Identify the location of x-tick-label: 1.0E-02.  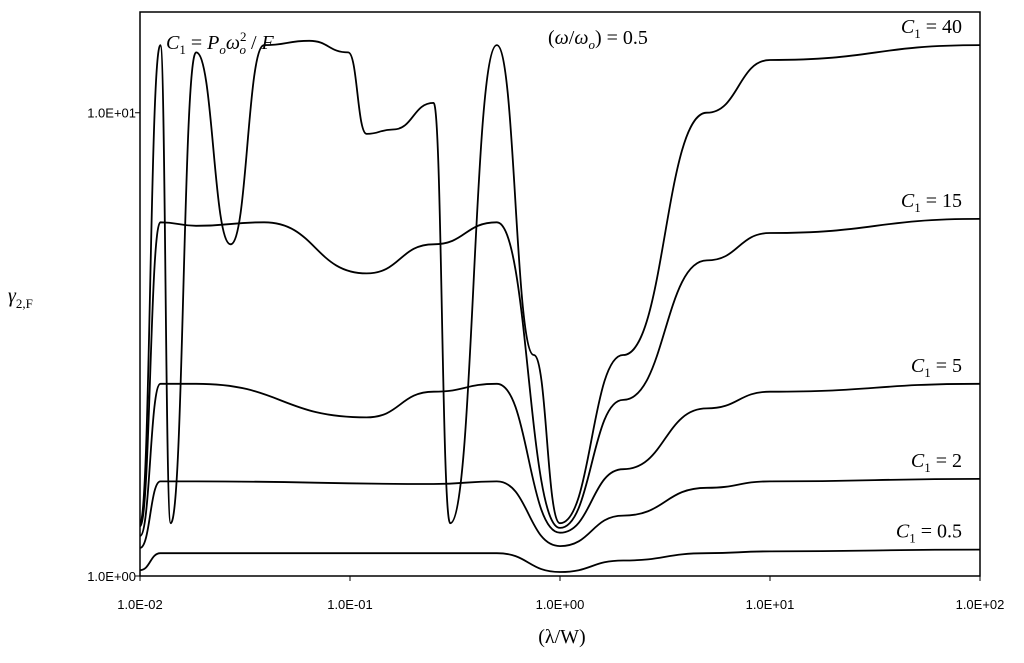
(140, 604).